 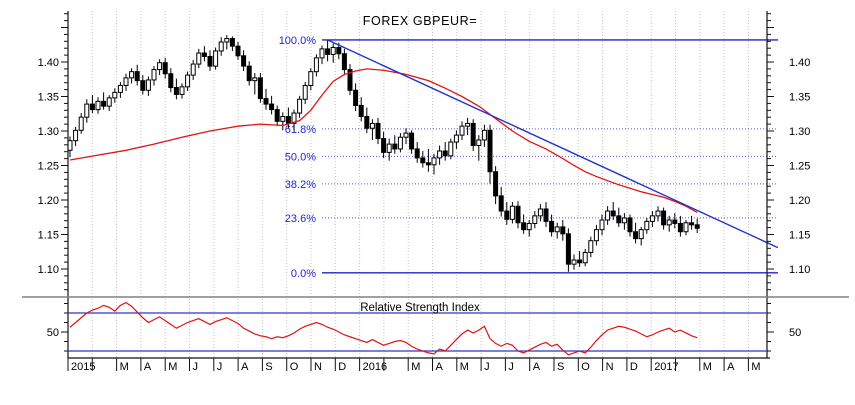 What do you see at coordinates (48, 63) in the screenshot?
I see `price-label-left: 1.40` at bounding box center [48, 63].